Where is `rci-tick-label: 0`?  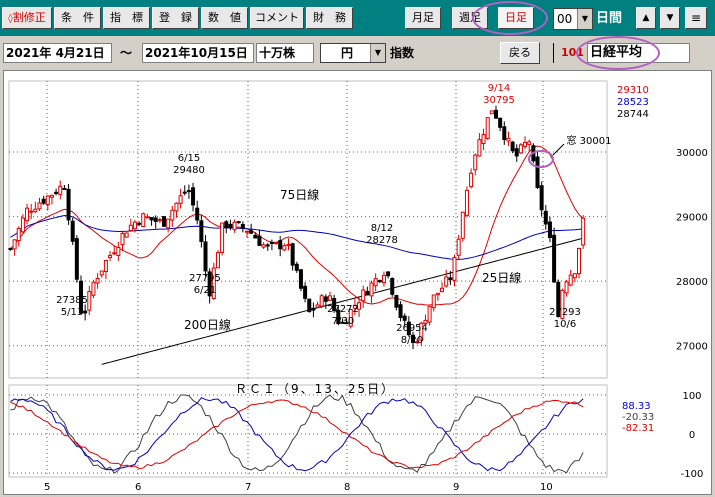 rci-tick-label: 0 is located at coordinates (692, 435).